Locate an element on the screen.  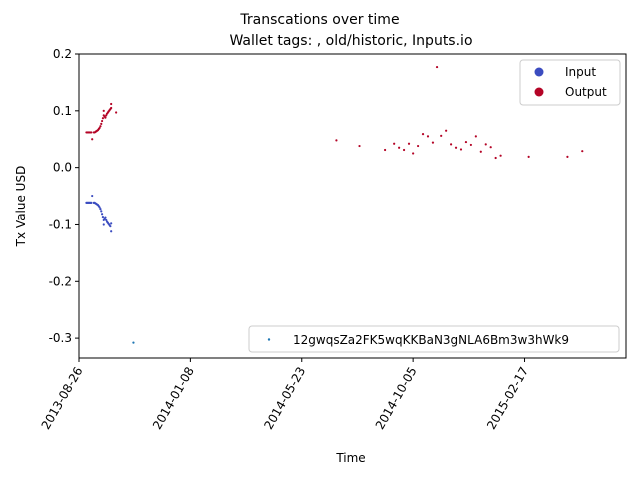
y-axis-label: Tx Value USD is located at coordinates (21, 207).